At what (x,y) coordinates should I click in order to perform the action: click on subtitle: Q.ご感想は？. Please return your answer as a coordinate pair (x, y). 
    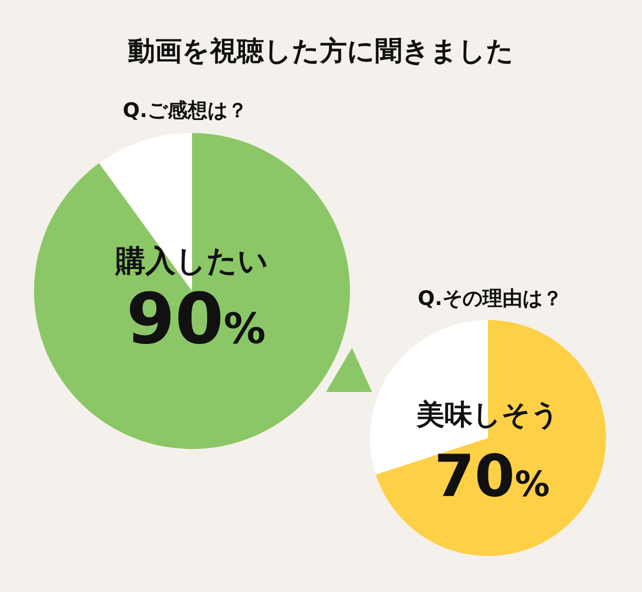
    Looking at the image, I should click on (185, 110).